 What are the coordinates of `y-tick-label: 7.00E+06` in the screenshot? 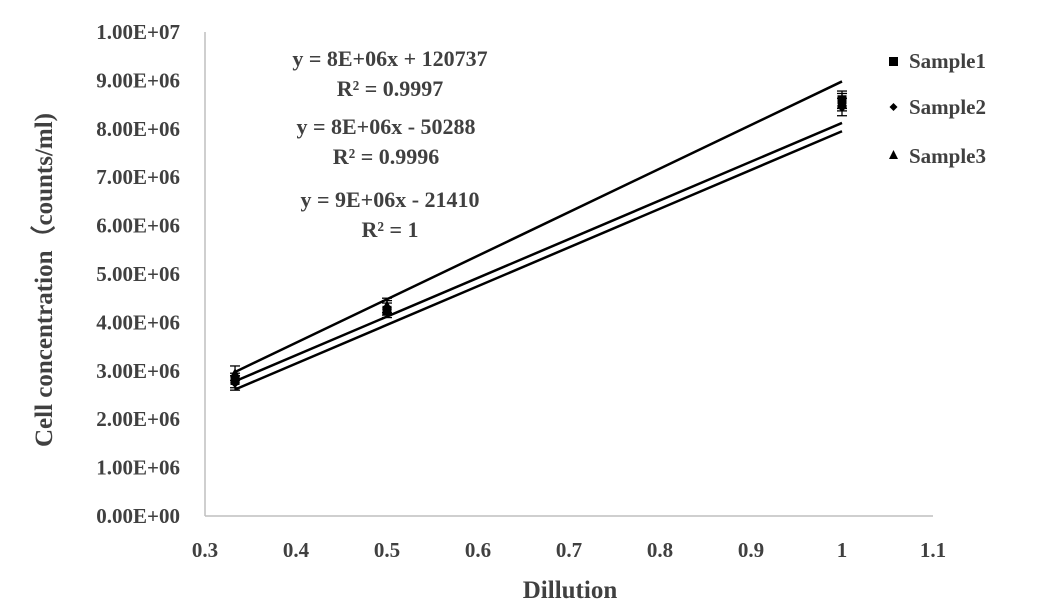 It's located at (138, 177).